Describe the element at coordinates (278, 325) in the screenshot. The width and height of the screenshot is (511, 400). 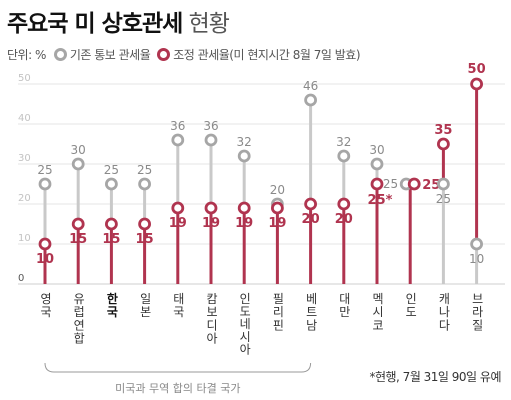
I see `category-label-char: 핀` at that location.